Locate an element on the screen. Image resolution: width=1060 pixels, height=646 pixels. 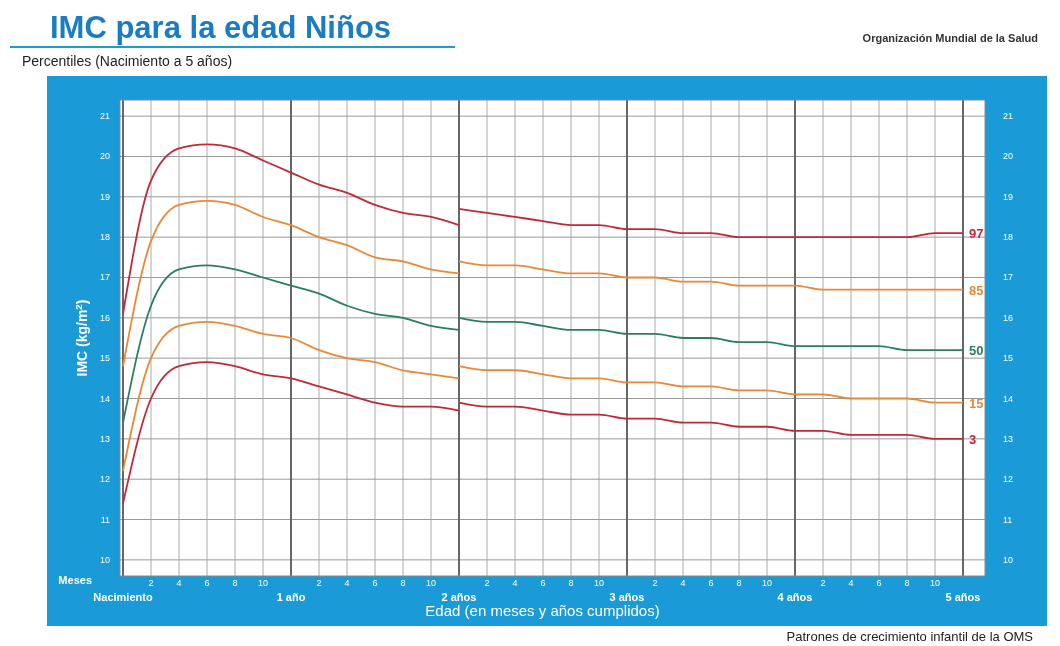
y-tick-label: 16 is located at coordinates (104, 317).